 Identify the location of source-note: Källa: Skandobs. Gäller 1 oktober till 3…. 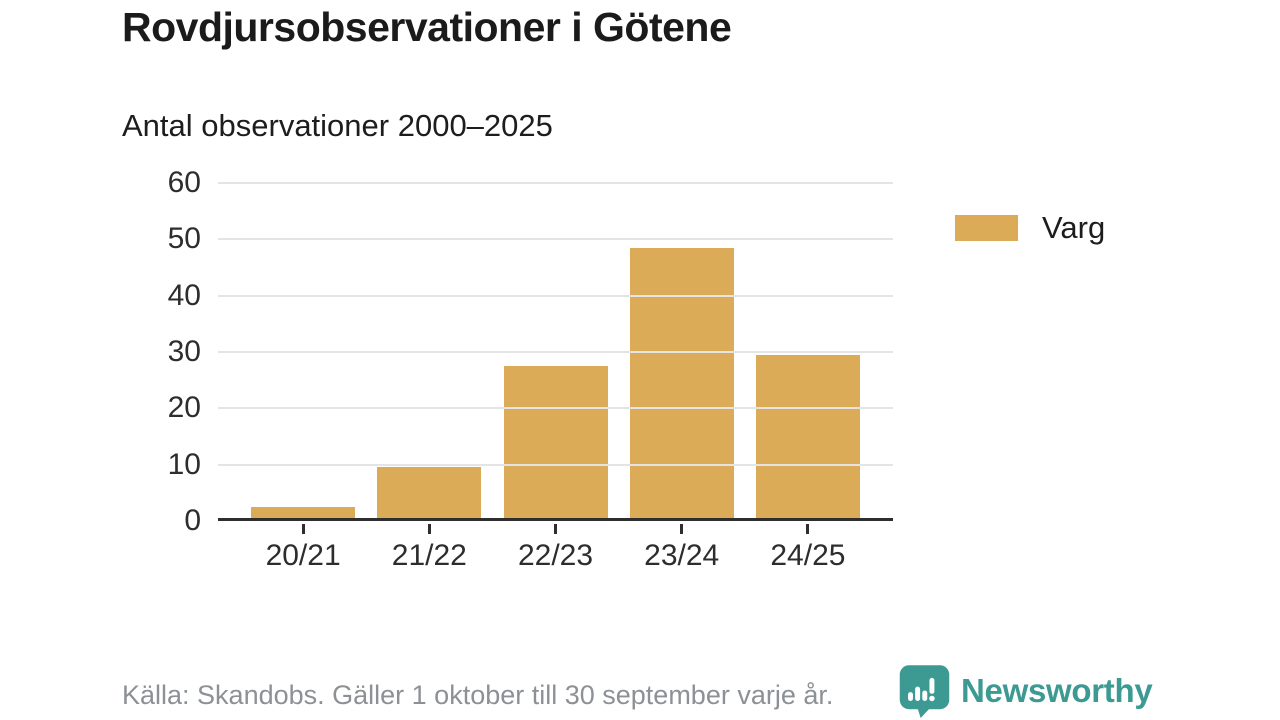
(478, 695).